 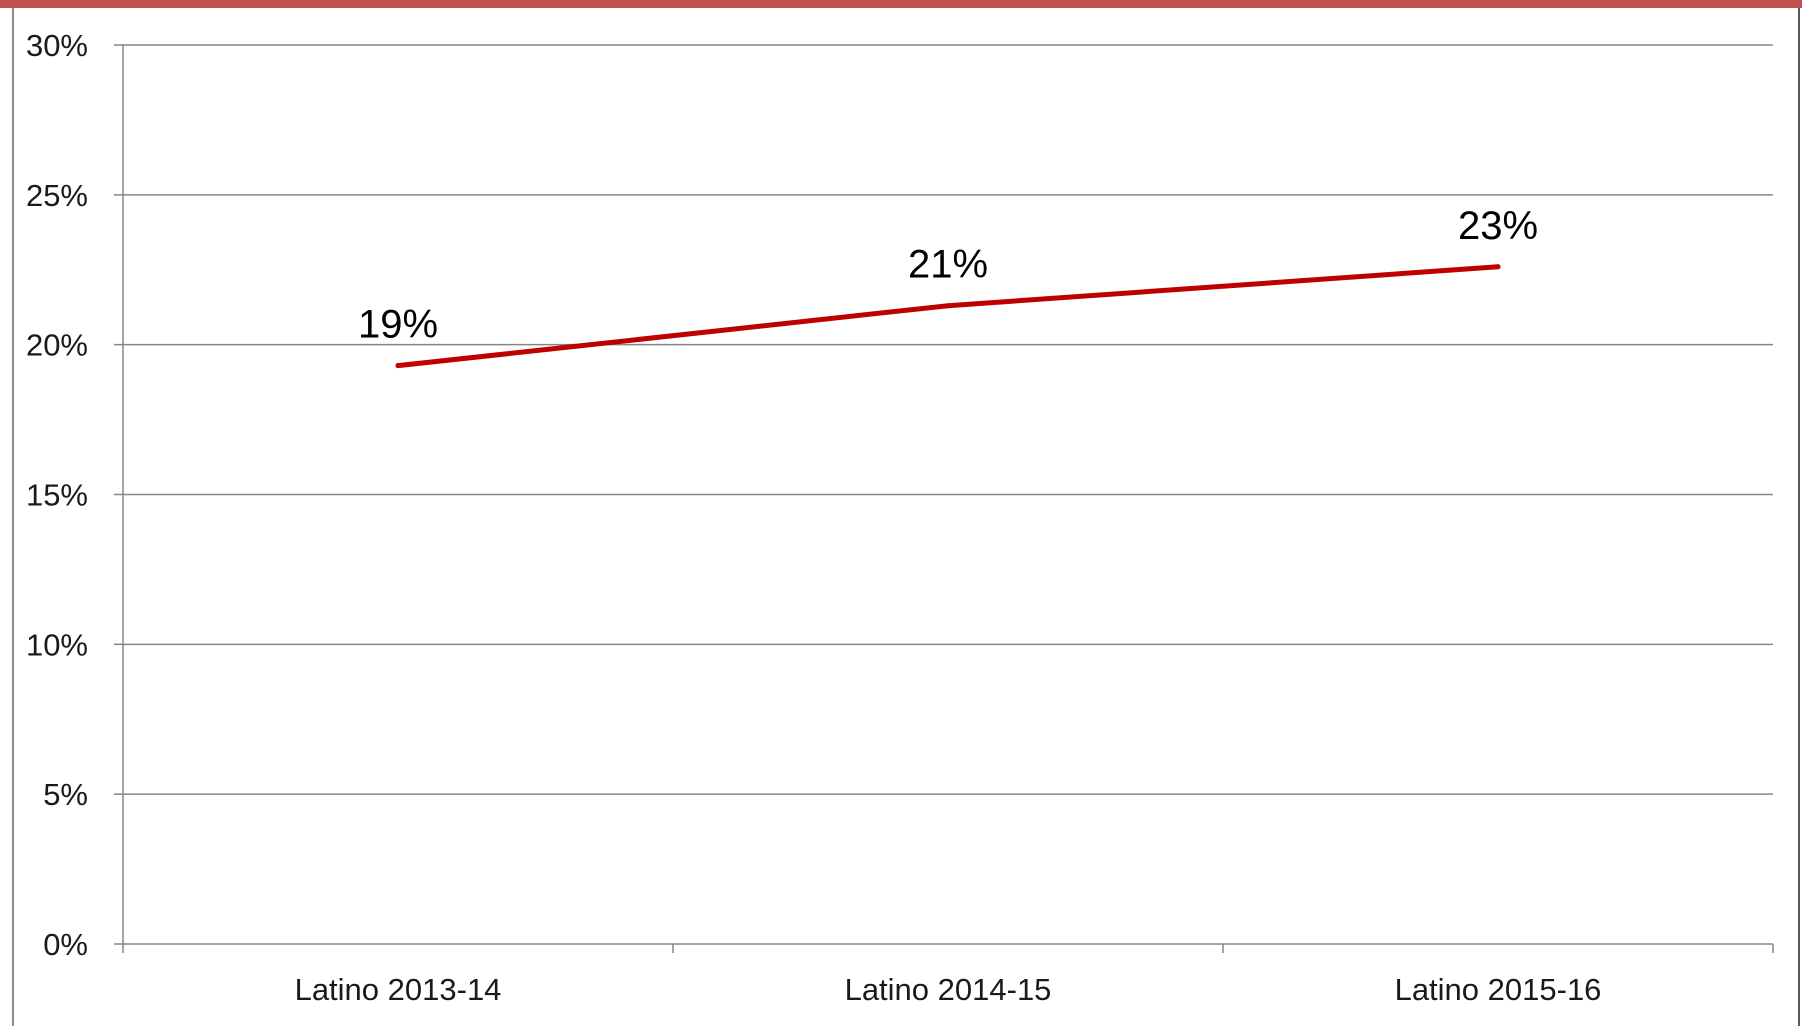 What do you see at coordinates (948, 316) in the screenshot?
I see `series-lines` at bounding box center [948, 316].